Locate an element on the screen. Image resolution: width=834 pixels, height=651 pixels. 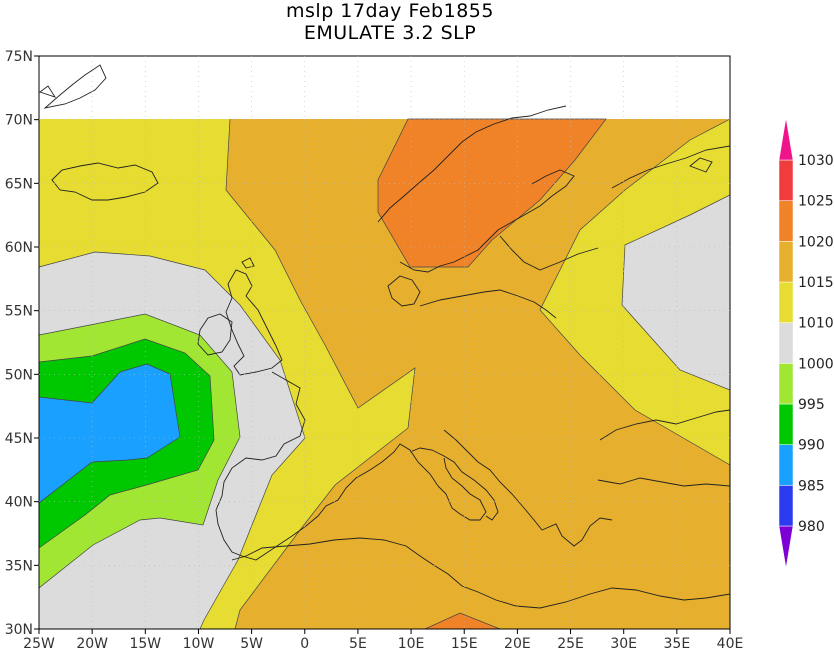
lon-tick-label: 35E is located at coordinates (677, 643).